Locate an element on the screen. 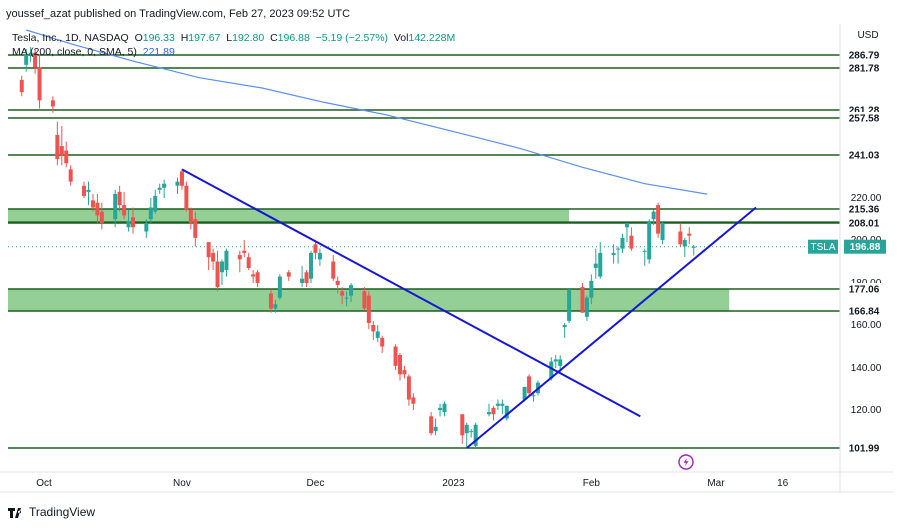  low-label: L is located at coordinates (229, 38).